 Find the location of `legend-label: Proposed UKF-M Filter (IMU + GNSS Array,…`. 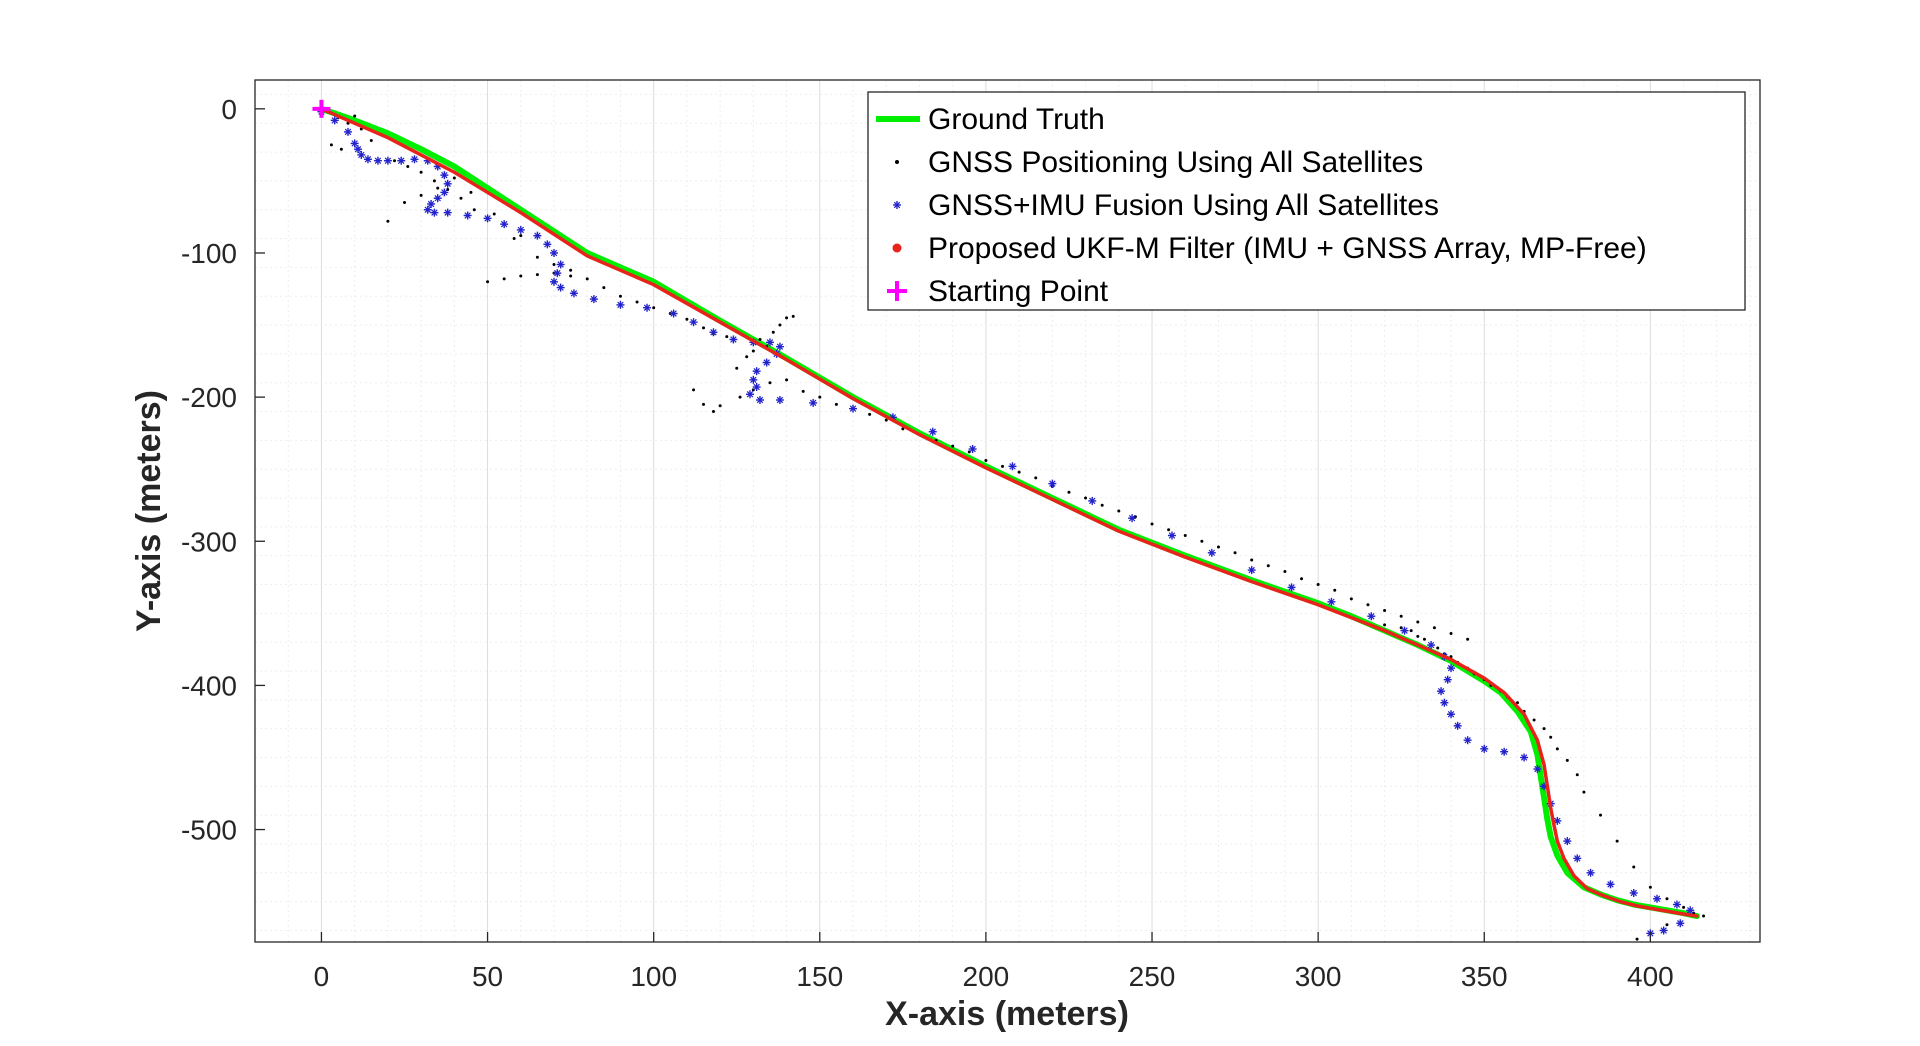

legend-label: Proposed UKF-M Filter (IMU + GNSS Array,… is located at coordinates (1287, 248).